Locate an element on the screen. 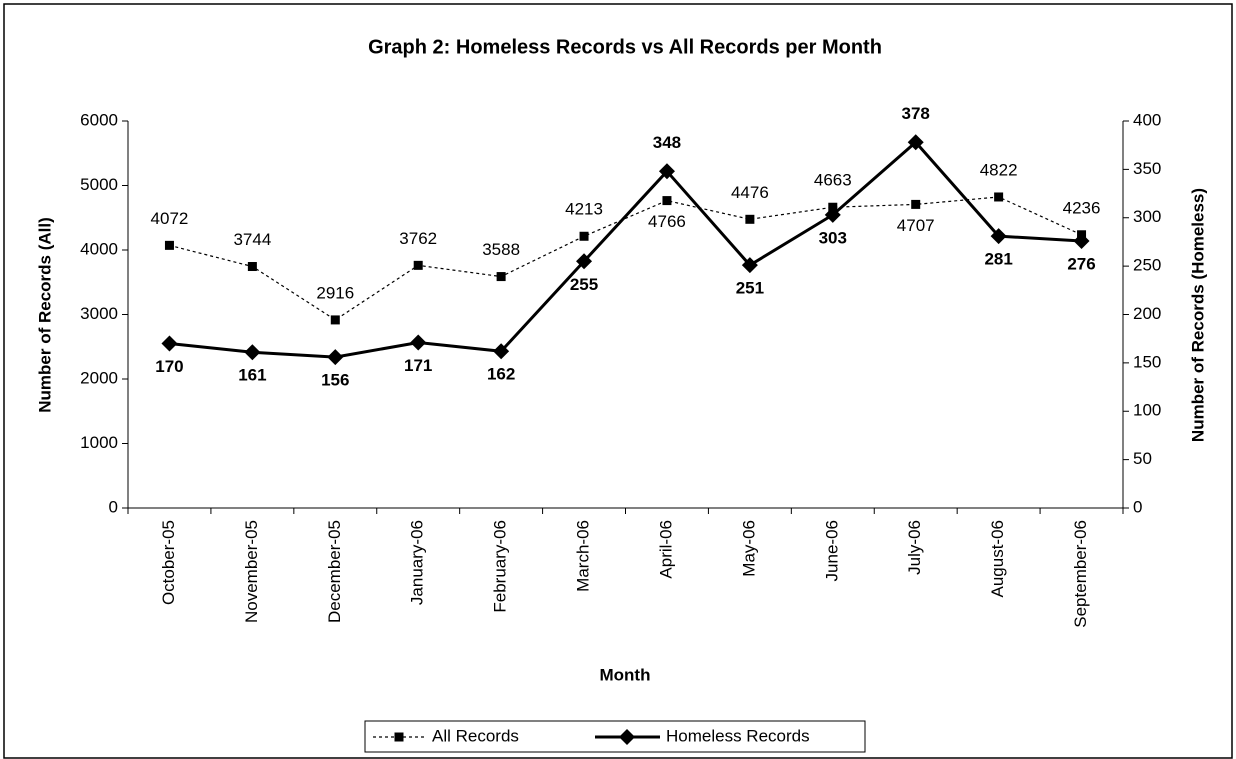 The height and width of the screenshot is (759, 1236). y2-tick-label: 300 is located at coordinates (1147, 216).